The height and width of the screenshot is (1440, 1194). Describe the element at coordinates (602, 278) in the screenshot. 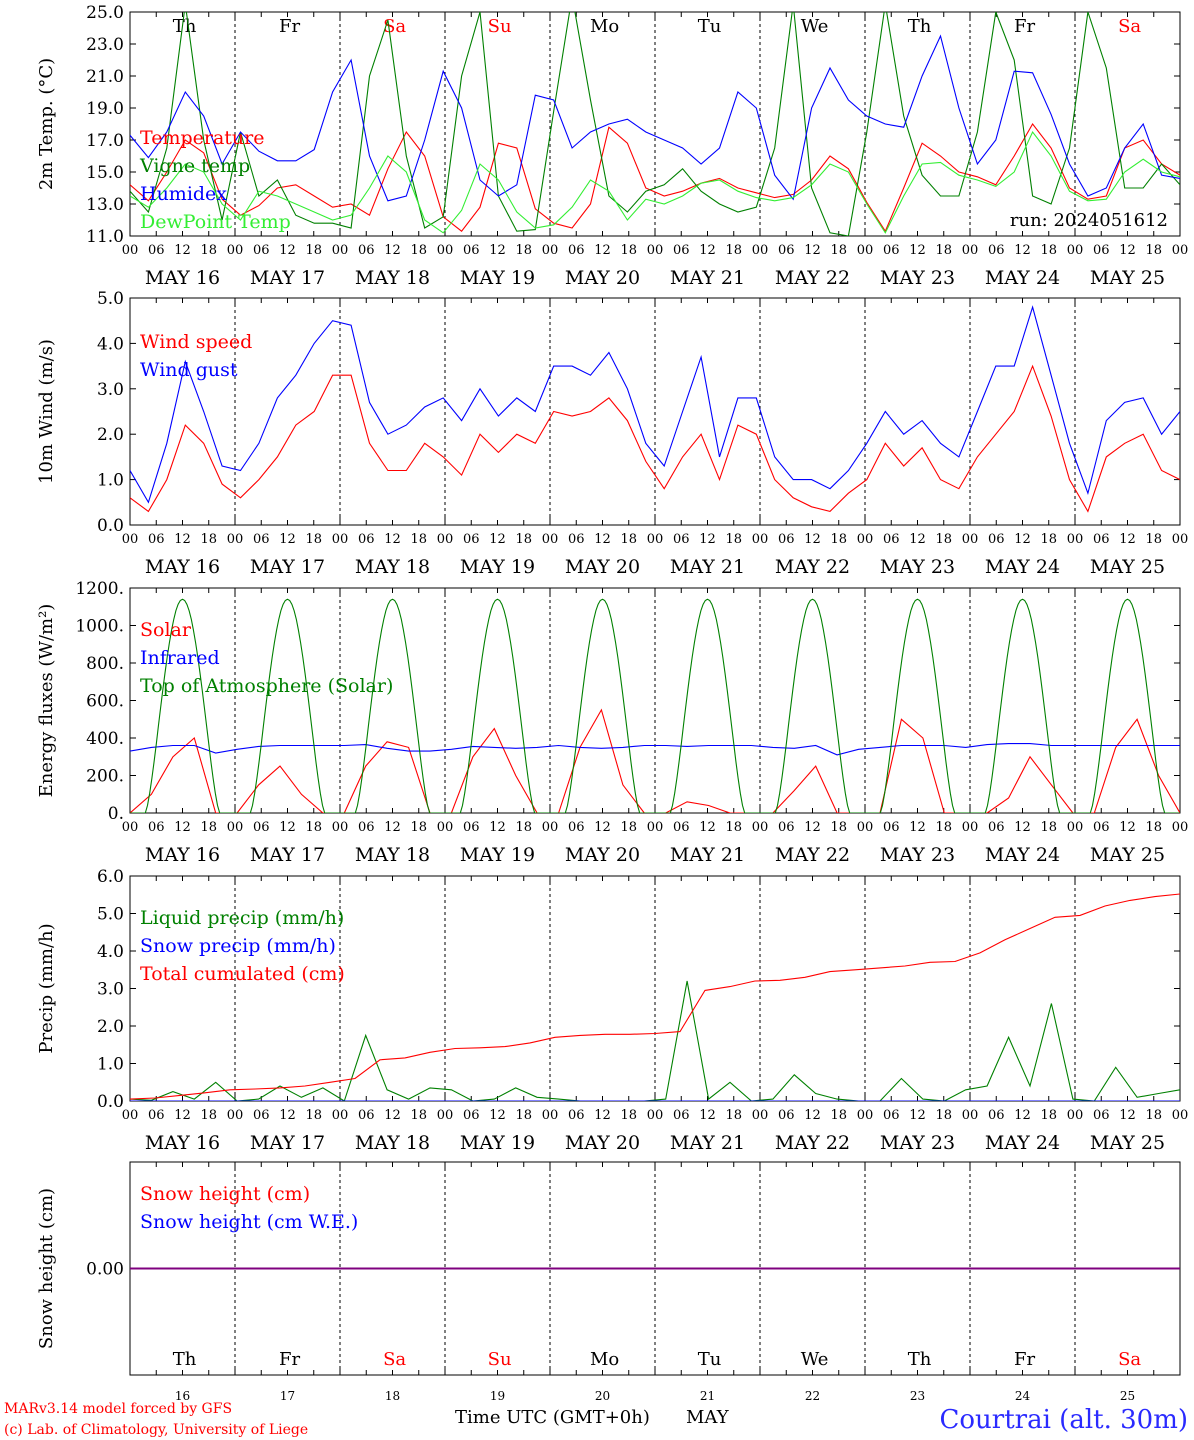

I see `date-label: MAY 20` at that location.